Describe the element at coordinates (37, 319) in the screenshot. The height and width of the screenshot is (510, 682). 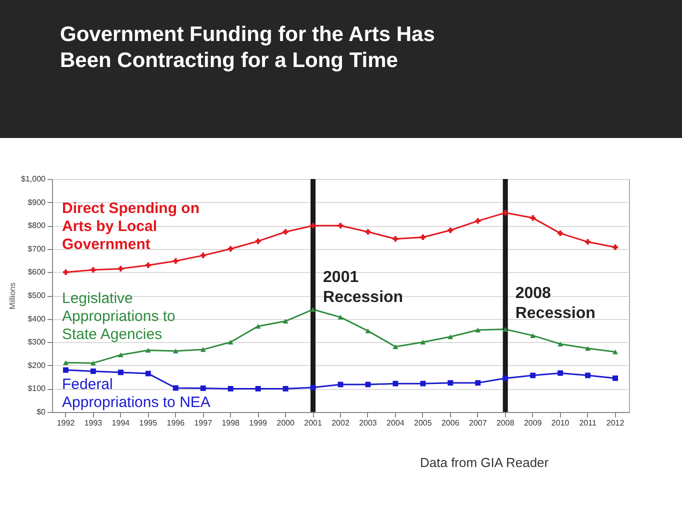
I see `y-tick-label: $400` at that location.